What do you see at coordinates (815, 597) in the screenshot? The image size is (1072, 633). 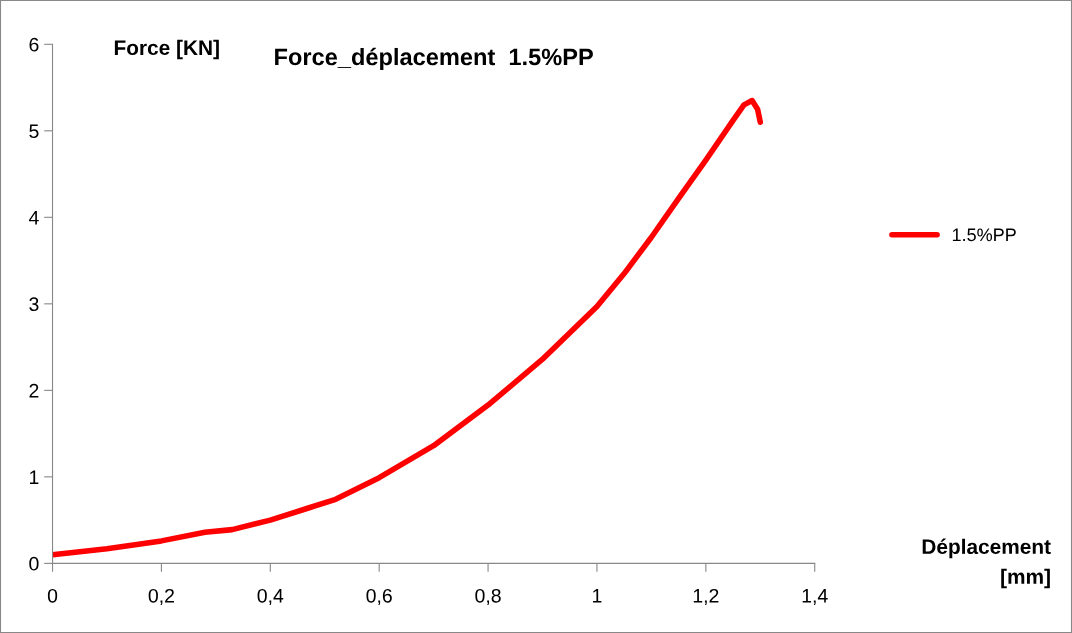 I see `x-tick-label: 1,4` at bounding box center [815, 597].